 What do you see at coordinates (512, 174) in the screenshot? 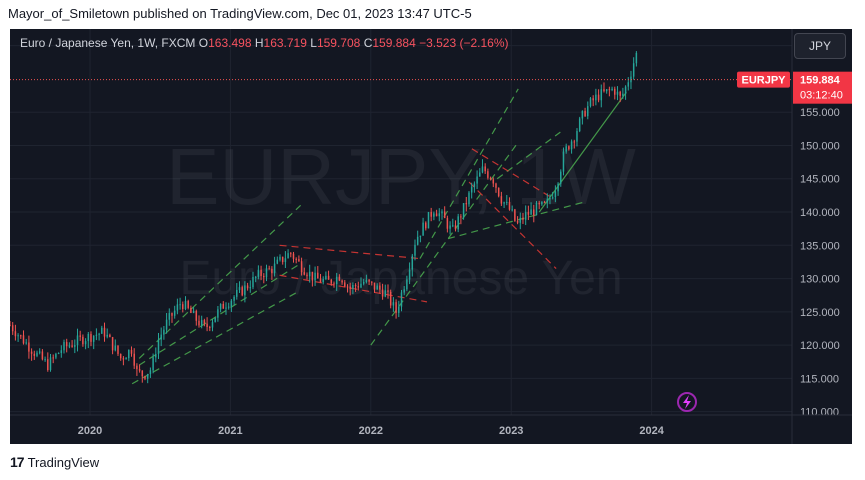
I see `trendline-red` at bounding box center [512, 174].